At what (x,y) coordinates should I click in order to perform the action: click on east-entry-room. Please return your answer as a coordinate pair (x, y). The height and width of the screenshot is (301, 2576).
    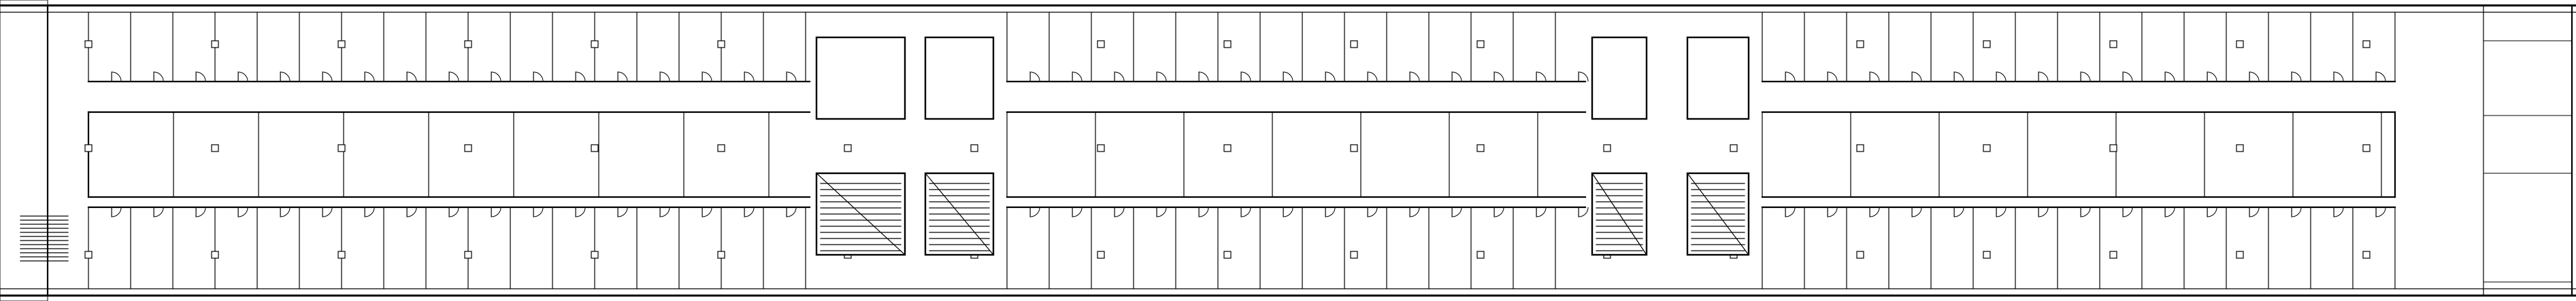
    Looking at the image, I should click on (2528, 78).